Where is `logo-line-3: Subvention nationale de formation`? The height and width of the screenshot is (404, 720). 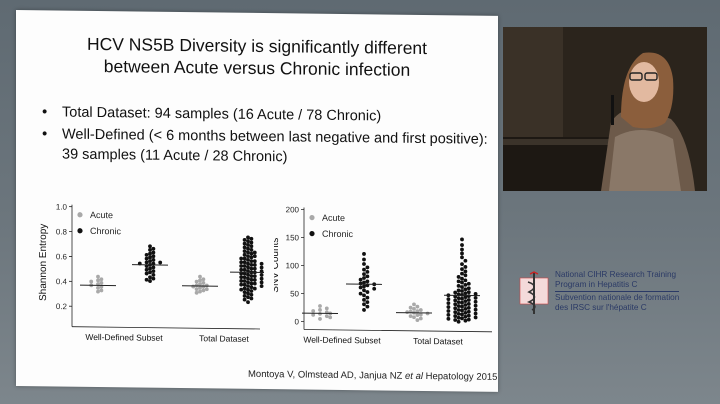 logo-line-3: Subvention nationale de formation is located at coordinates (617, 297).